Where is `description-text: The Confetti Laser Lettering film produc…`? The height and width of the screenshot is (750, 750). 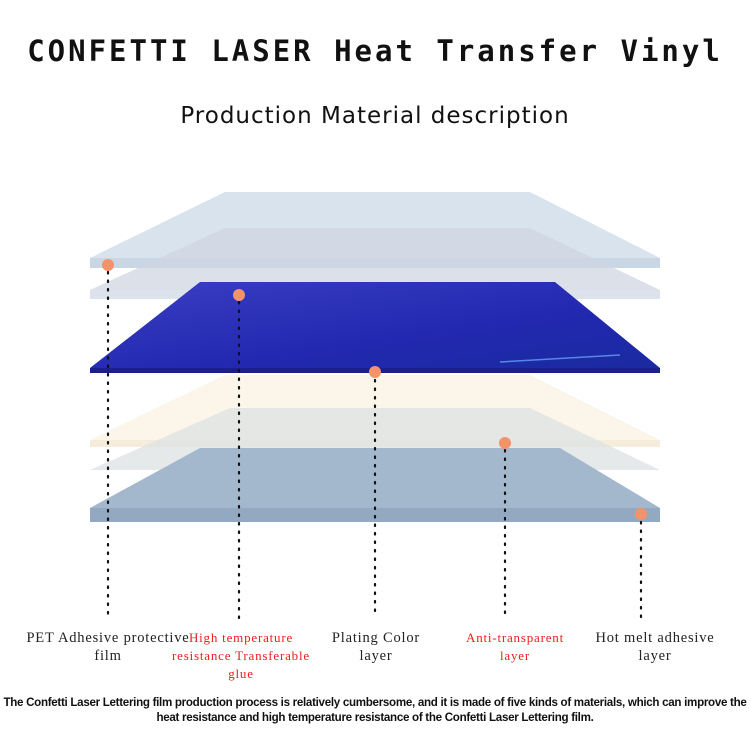 description-text: The Confetti Laser Lettering film produc… is located at coordinates (375, 710).